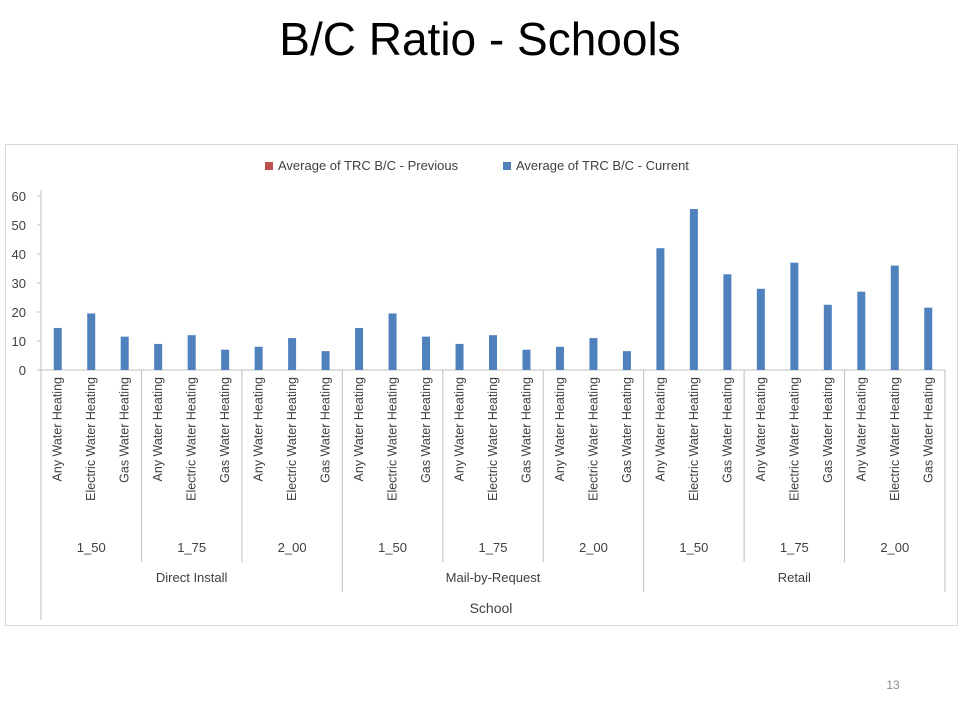 The width and height of the screenshot is (960, 720). What do you see at coordinates (19, 312) in the screenshot?
I see `y-tick-label: 20` at bounding box center [19, 312].